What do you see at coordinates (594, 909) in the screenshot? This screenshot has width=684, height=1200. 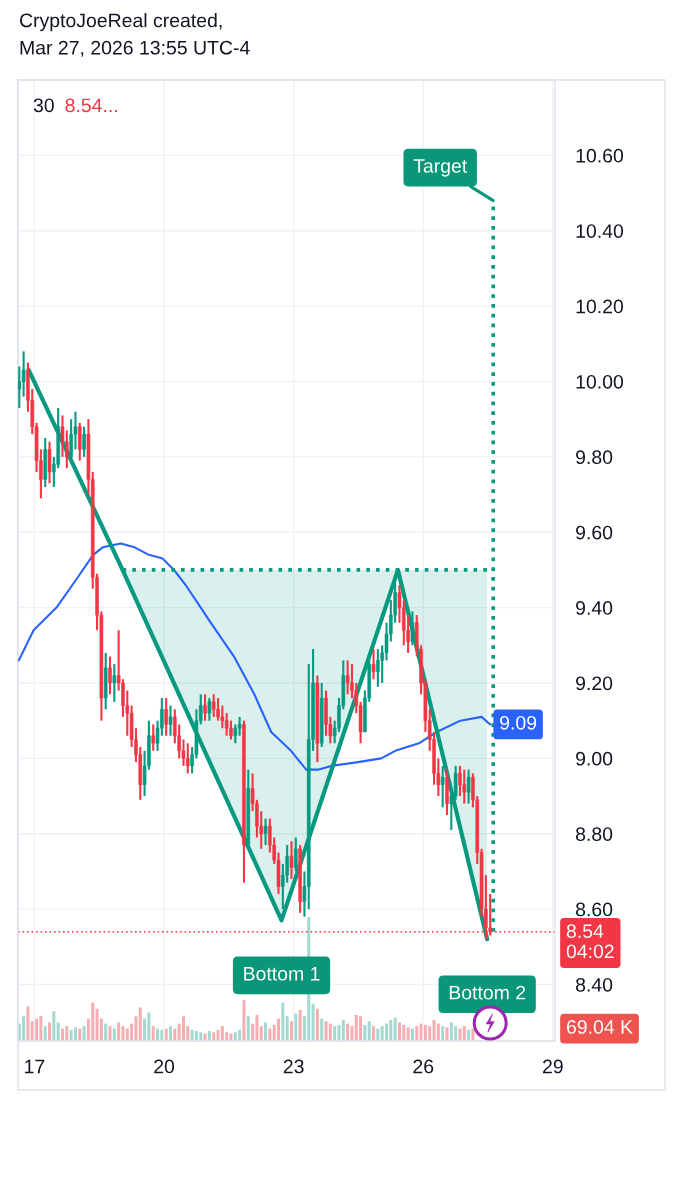 I see `y-tick-label: 8.60` at bounding box center [594, 909].